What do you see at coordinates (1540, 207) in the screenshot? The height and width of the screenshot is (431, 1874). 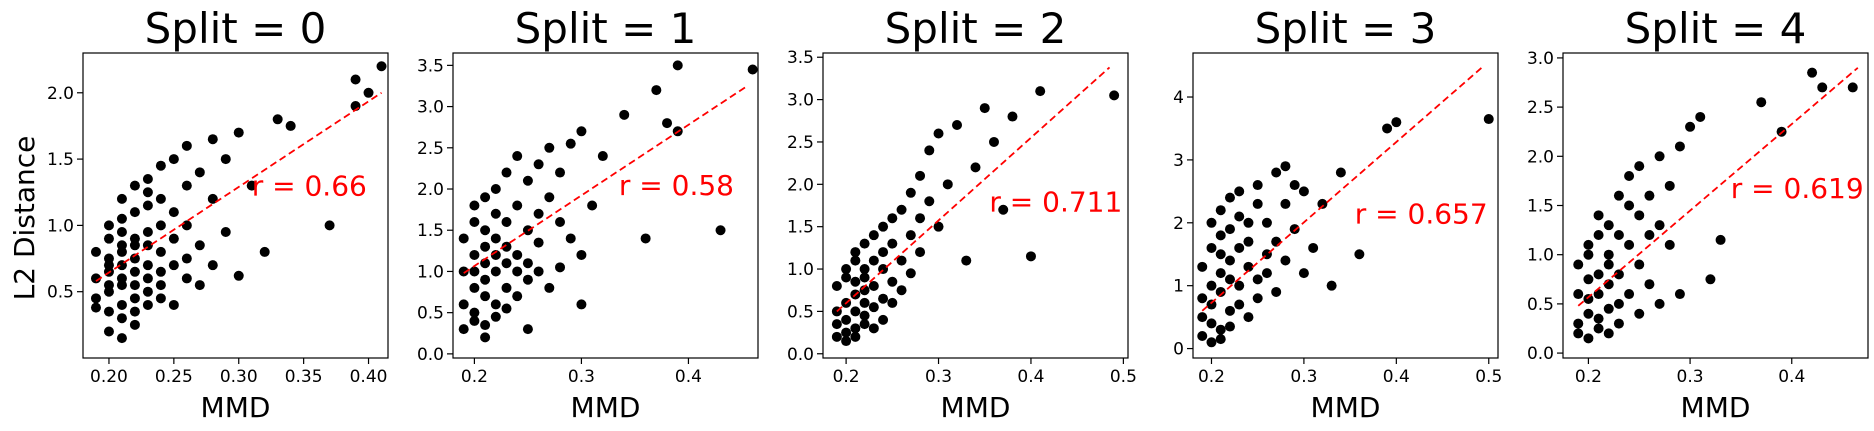 I see `y-tick-label: 1.5` at bounding box center [1540, 207].